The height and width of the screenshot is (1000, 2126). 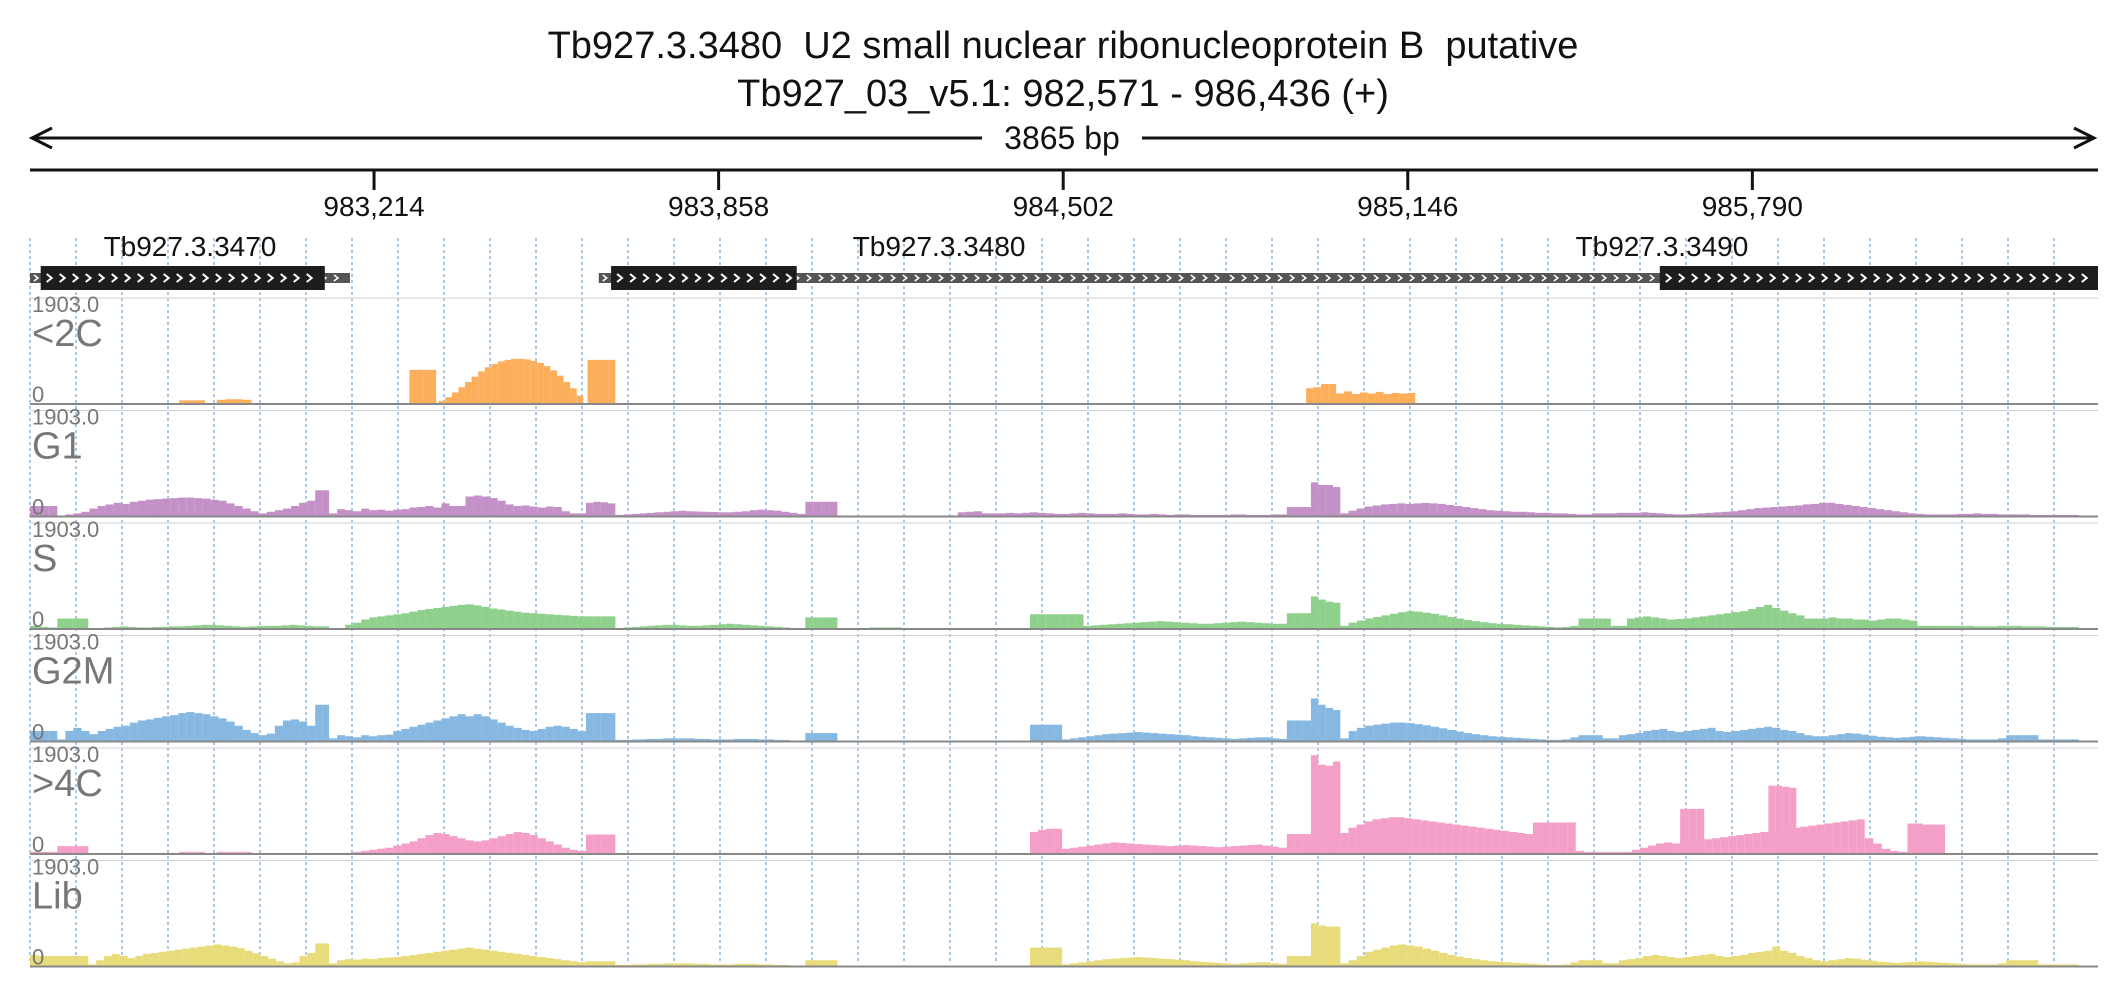 I want to click on x-tick-label: 985,790, so click(x=1752, y=206).